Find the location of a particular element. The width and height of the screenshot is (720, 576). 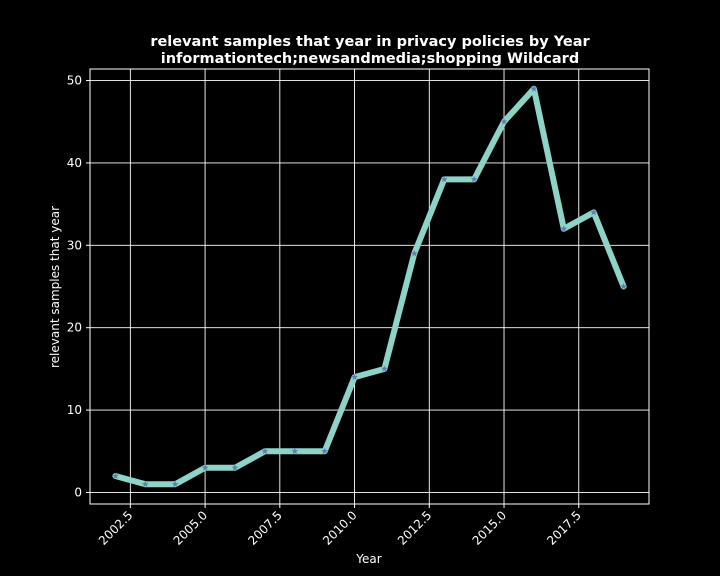

y-tick-label: 30 is located at coordinates (74, 245).